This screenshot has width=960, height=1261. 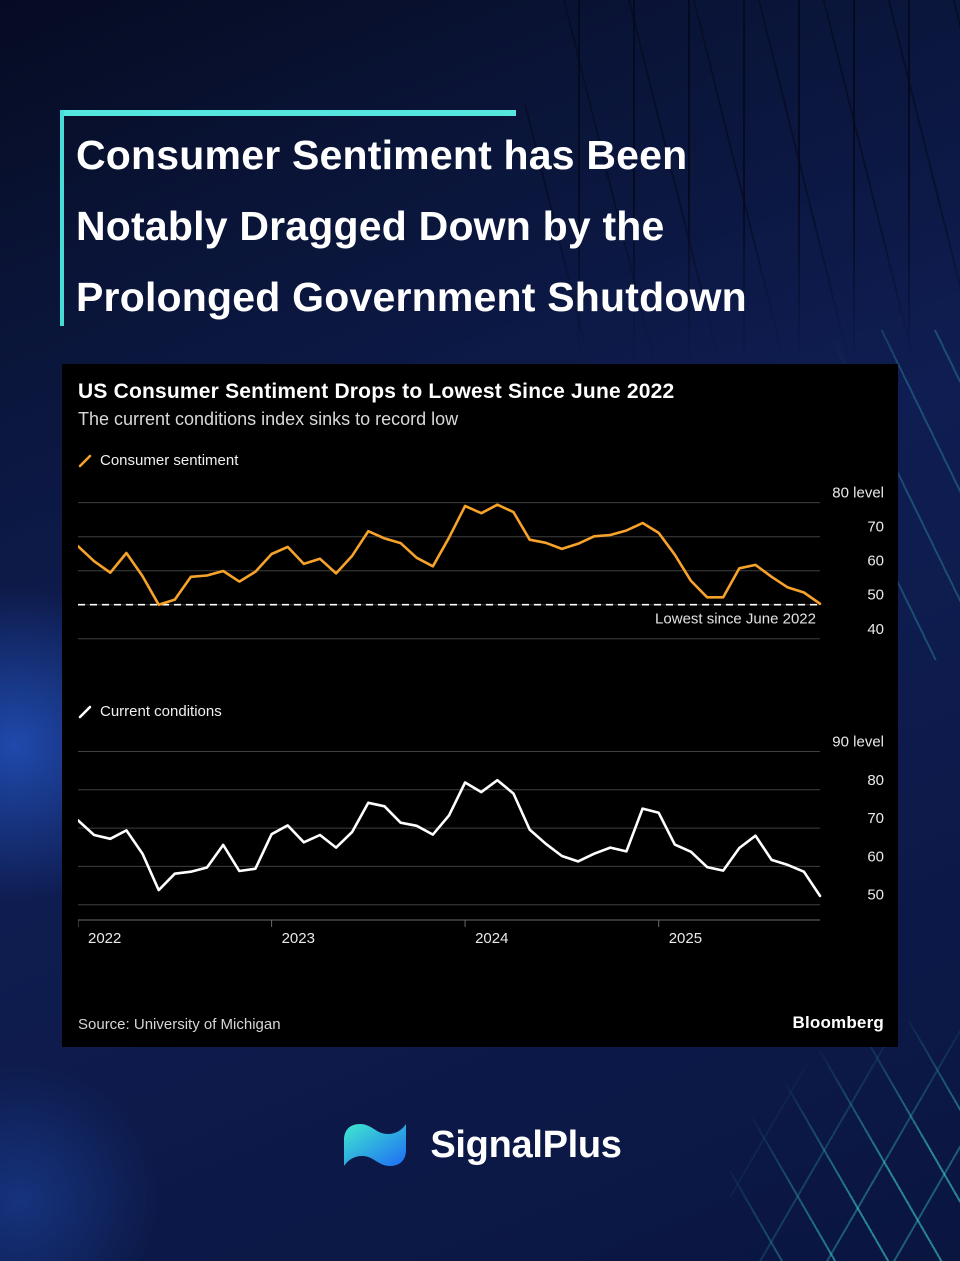 What do you see at coordinates (80, 1161) in the screenshot?
I see `decorative-blue-glow-bottom-left` at bounding box center [80, 1161].